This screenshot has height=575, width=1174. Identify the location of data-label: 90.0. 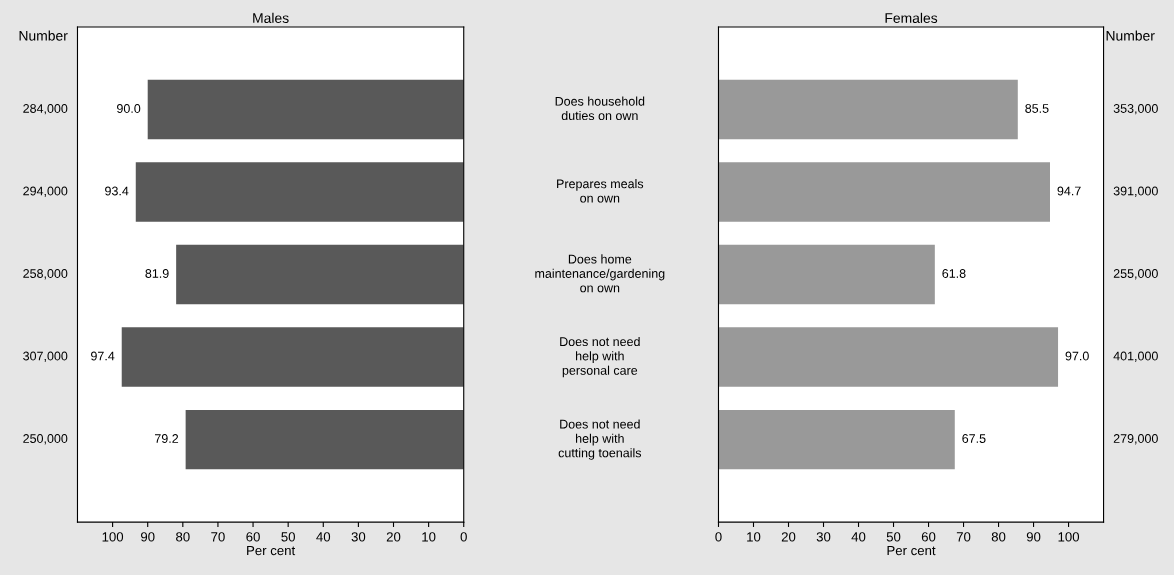
(129, 108).